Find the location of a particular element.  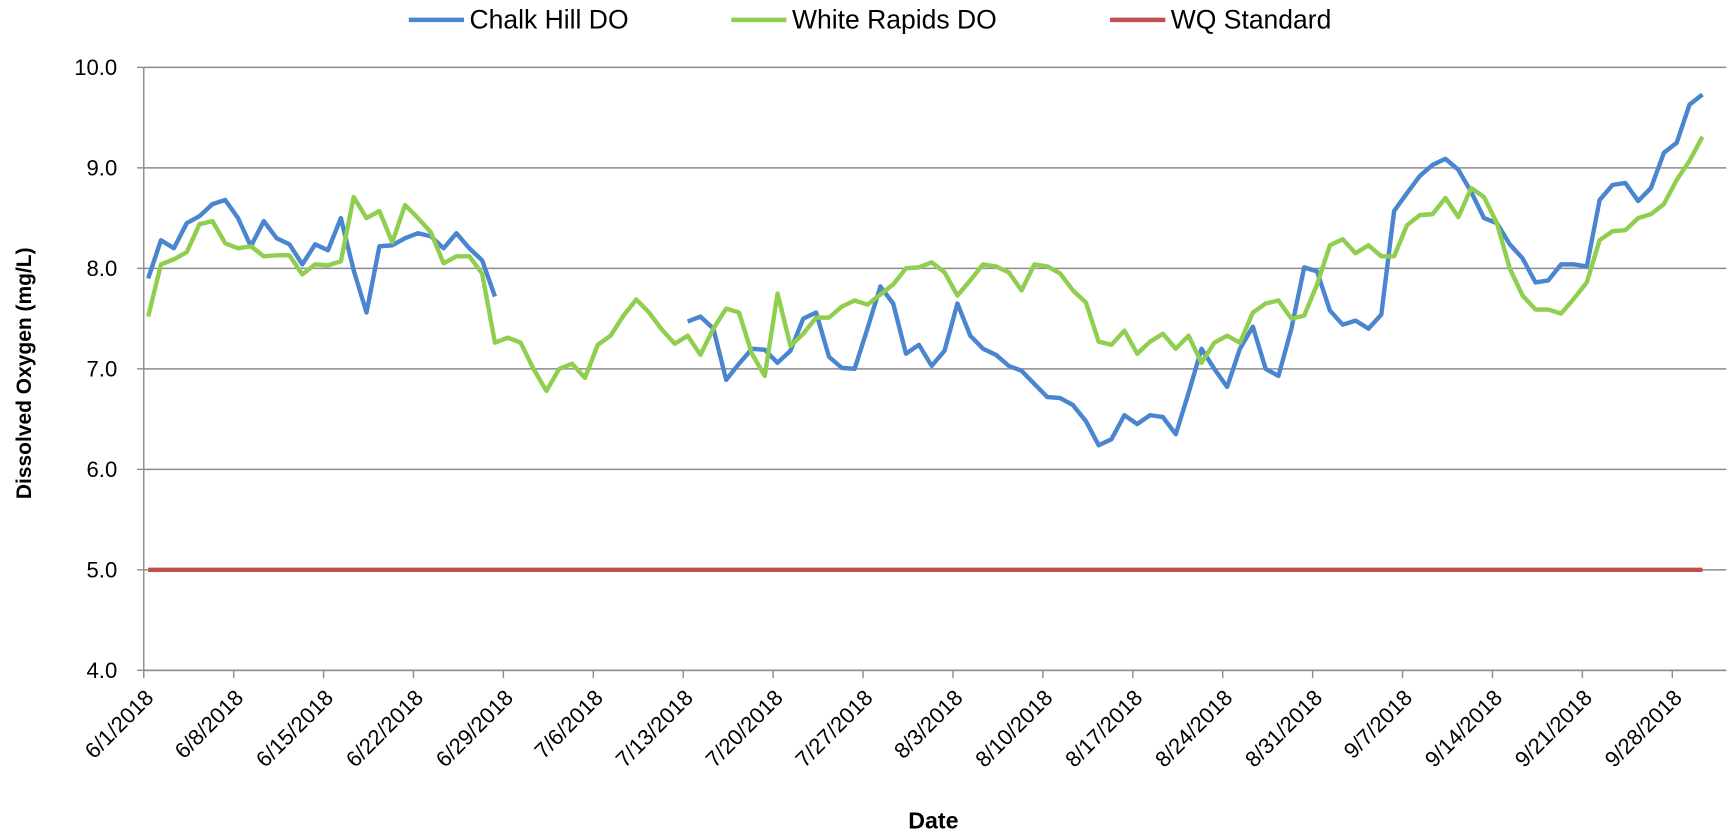

y-tick-label: 5.0 is located at coordinates (102, 570).